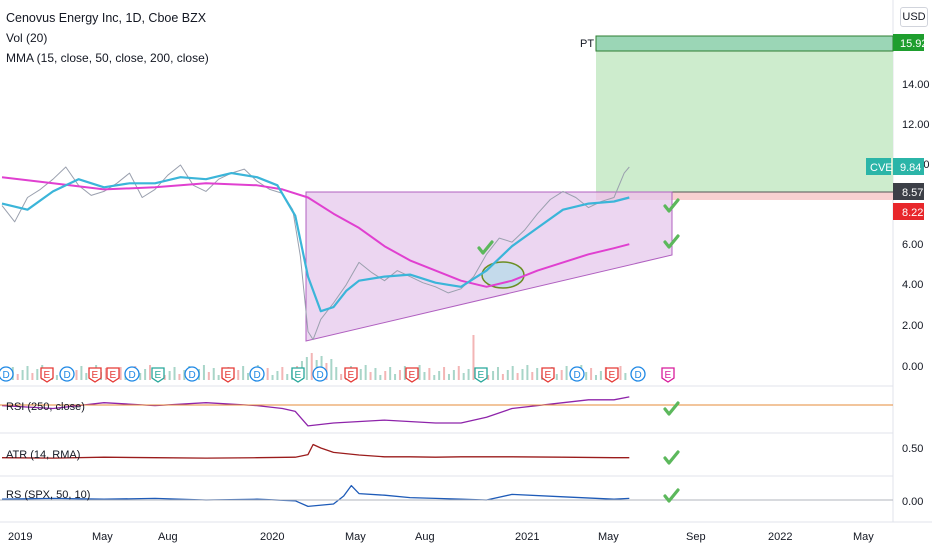  What do you see at coordinates (315, 451) in the screenshot?
I see `atr-line` at bounding box center [315, 451].